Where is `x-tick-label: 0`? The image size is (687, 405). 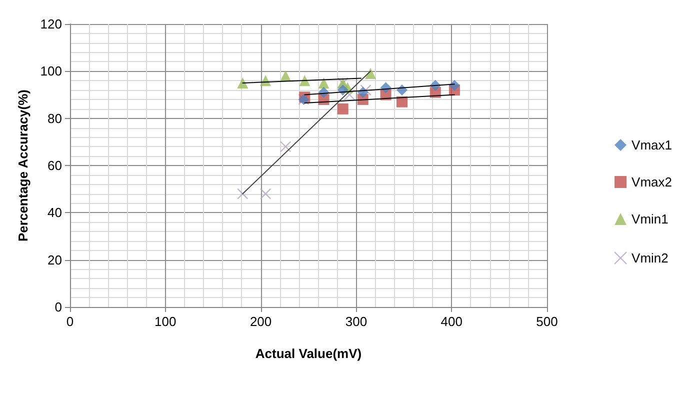 x-tick-label: 0 is located at coordinates (70, 321).